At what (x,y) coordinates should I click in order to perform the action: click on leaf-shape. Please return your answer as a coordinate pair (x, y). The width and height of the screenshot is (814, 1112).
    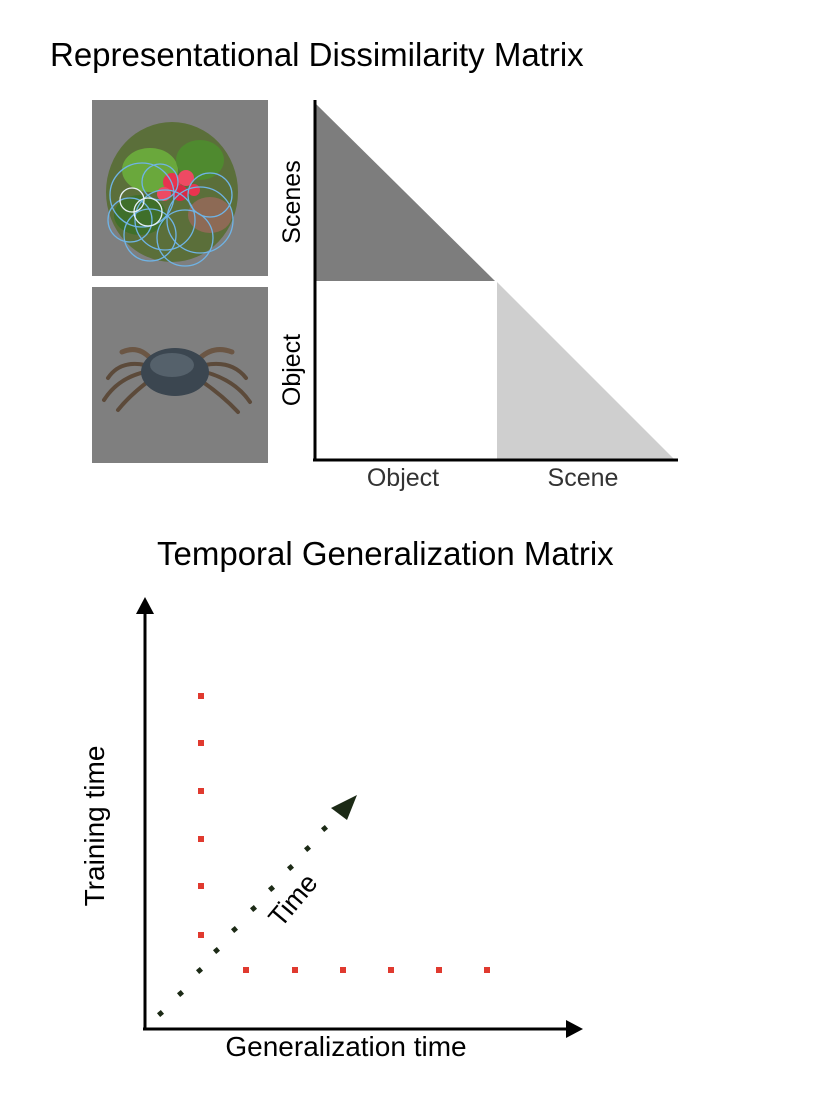
    Looking at the image, I should click on (200, 160).